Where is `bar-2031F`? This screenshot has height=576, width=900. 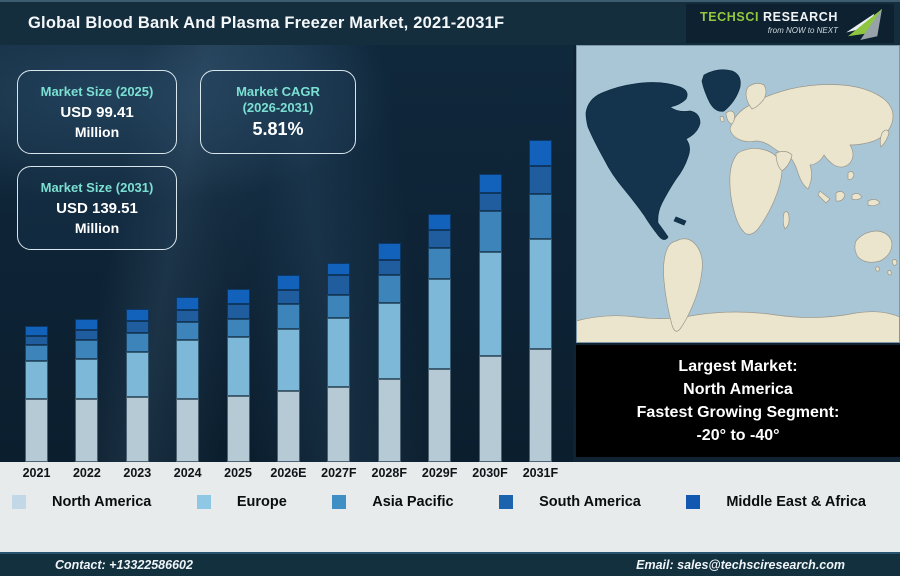 bar-2031F is located at coordinates (540, 301).